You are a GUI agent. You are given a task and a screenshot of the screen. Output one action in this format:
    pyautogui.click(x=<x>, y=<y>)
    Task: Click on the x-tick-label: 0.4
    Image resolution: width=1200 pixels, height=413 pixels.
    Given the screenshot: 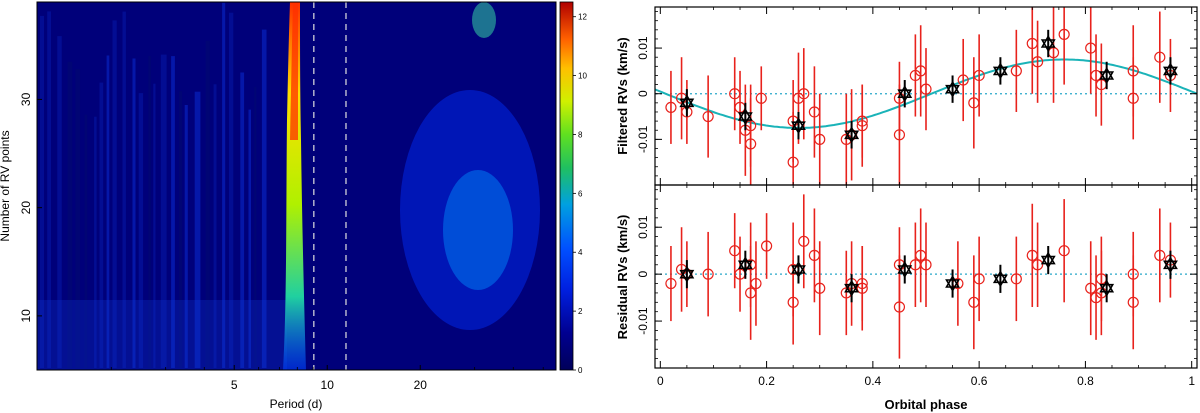 What is the action you would take?
    pyautogui.click(x=873, y=381)
    